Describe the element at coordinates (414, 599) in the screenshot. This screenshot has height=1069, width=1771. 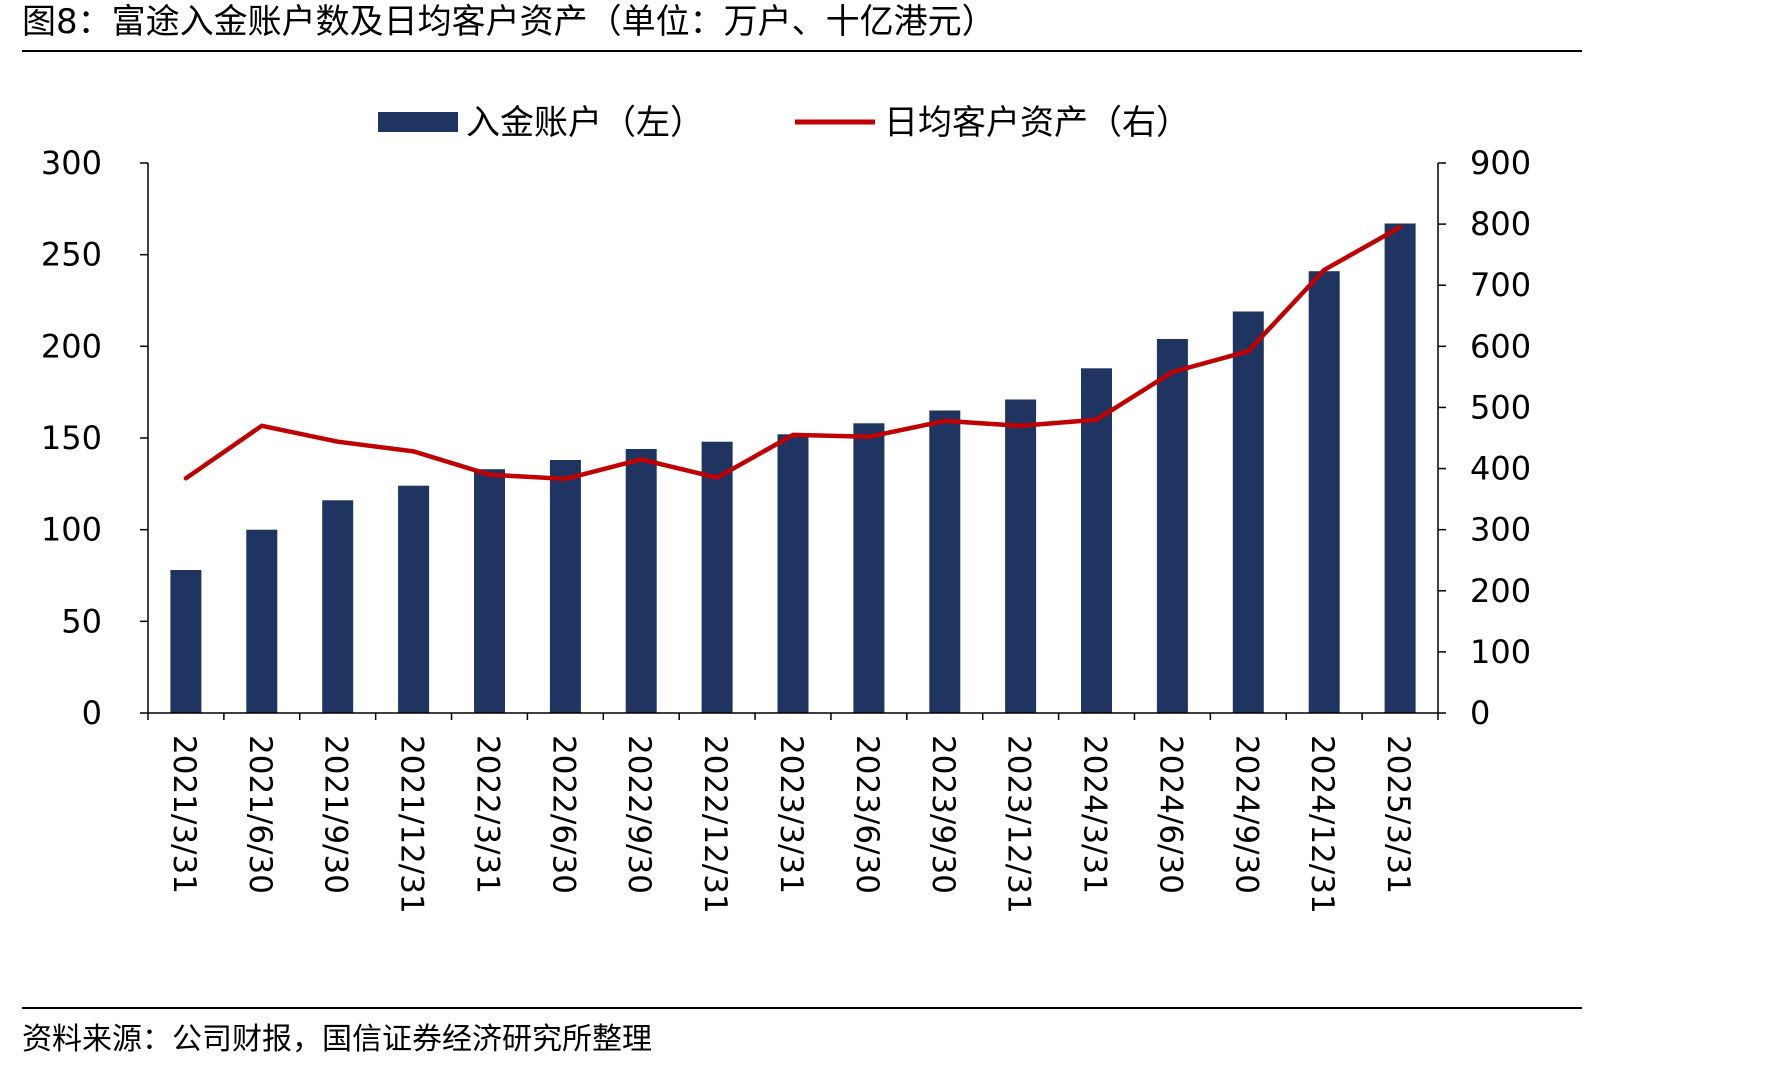
I see `bar-2021/12/31` at that location.